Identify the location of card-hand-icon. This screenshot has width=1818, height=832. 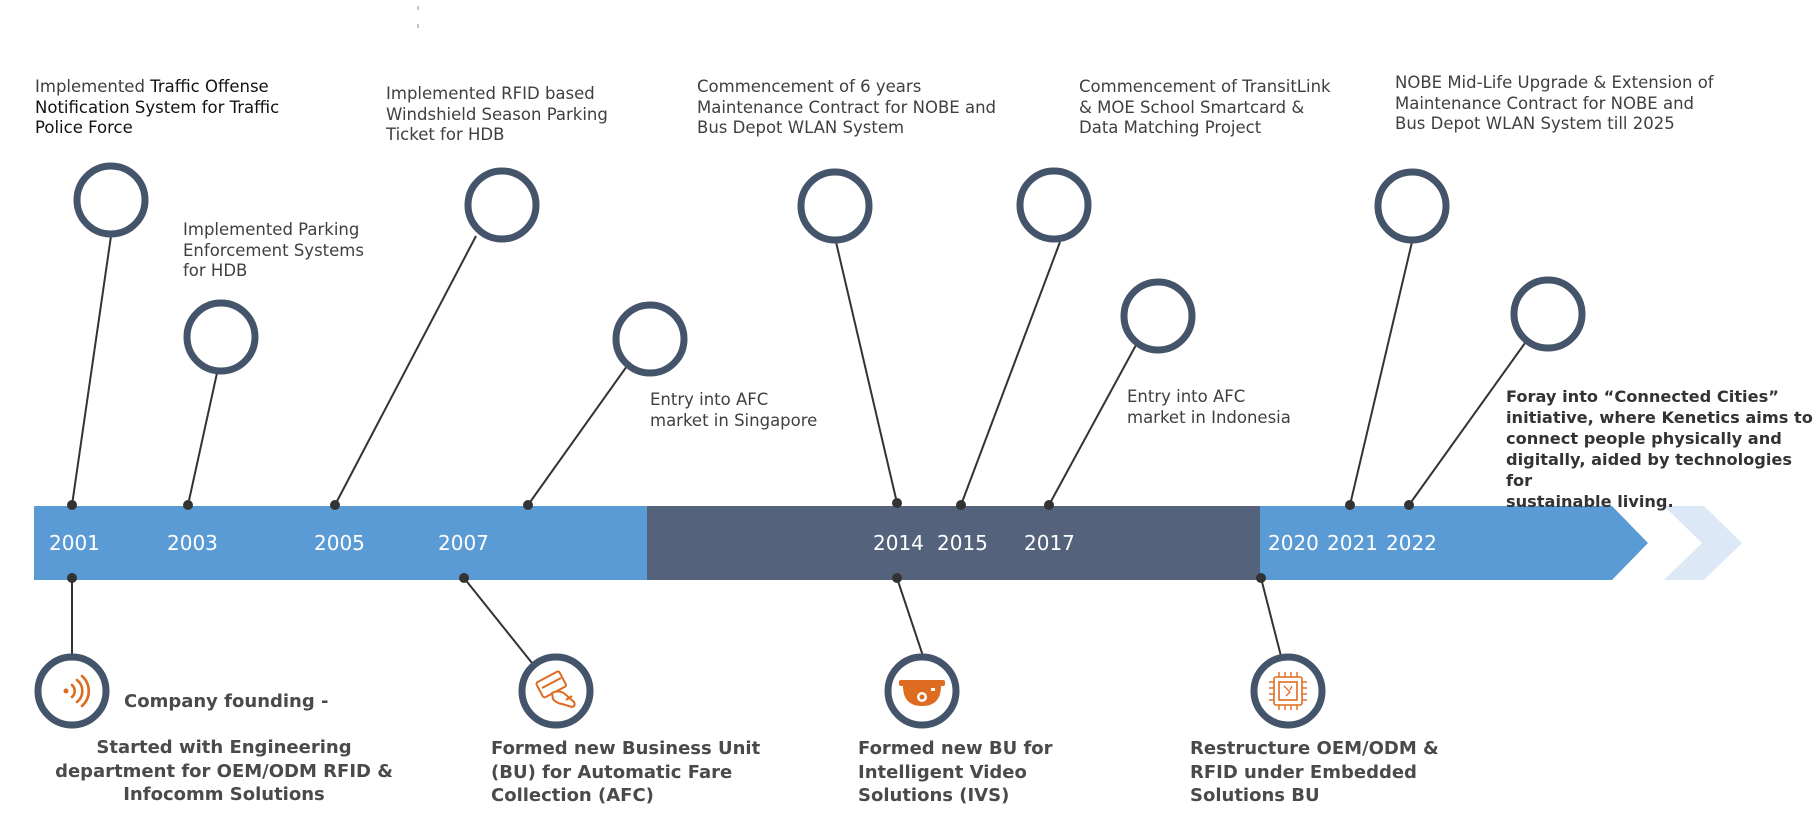
(555, 689).